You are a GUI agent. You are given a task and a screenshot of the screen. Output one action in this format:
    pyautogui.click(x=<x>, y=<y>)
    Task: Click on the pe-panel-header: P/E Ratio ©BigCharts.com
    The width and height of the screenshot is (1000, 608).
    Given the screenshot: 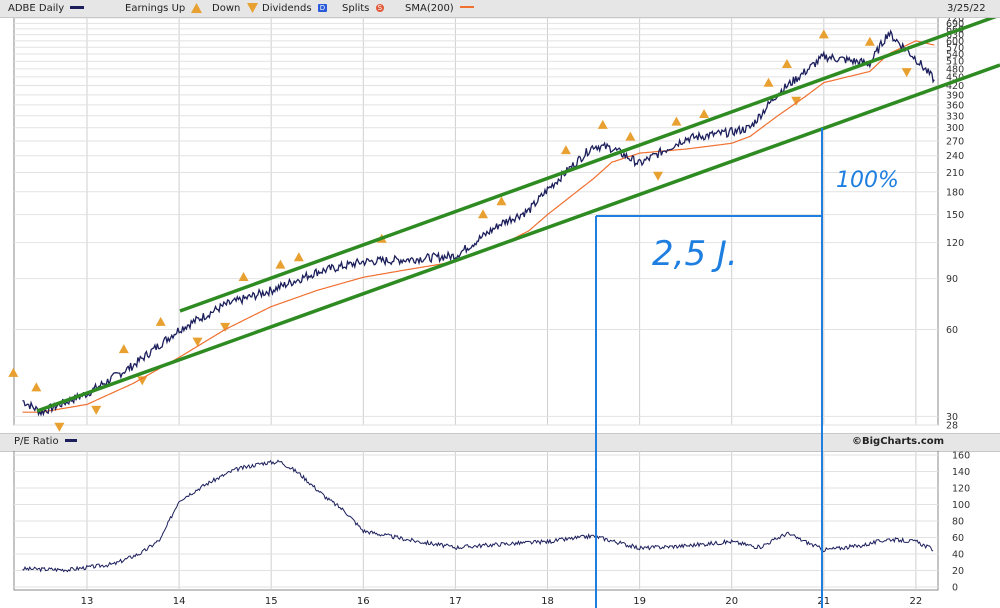 What is the action you would take?
    pyautogui.click(x=500, y=442)
    